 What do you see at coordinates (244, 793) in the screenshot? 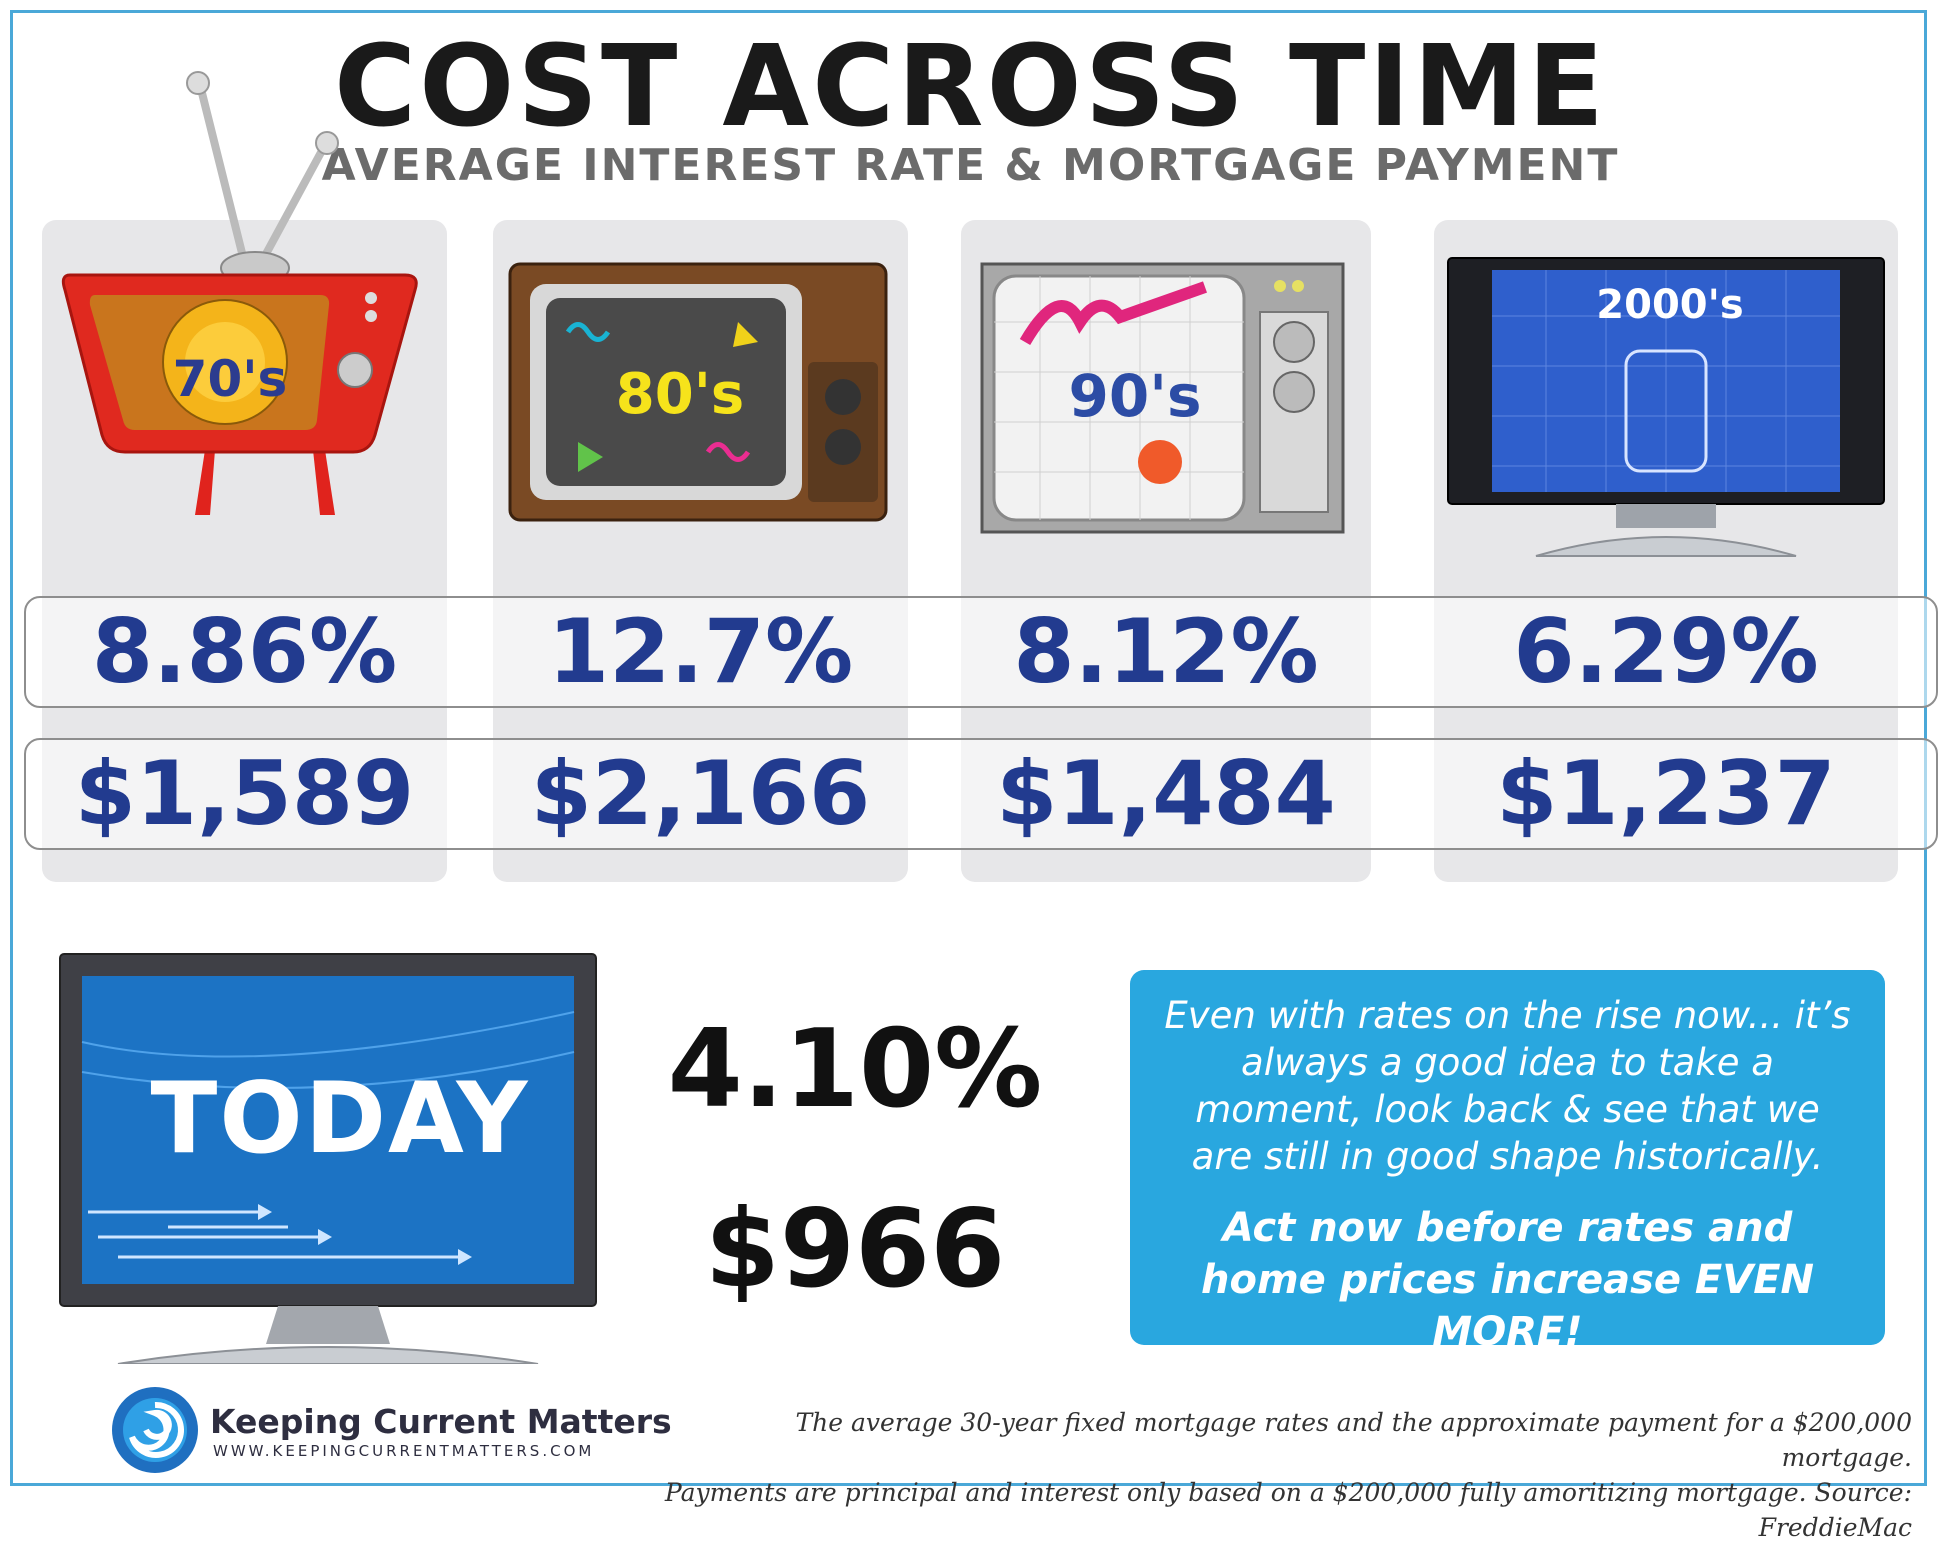
I see `payment-70s: $1,589` at bounding box center [244, 793].